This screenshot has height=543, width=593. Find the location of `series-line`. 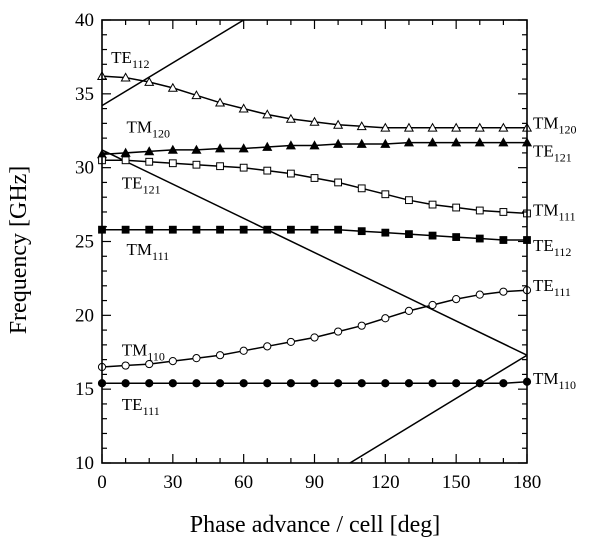

series-line is located at coordinates (315, 187).